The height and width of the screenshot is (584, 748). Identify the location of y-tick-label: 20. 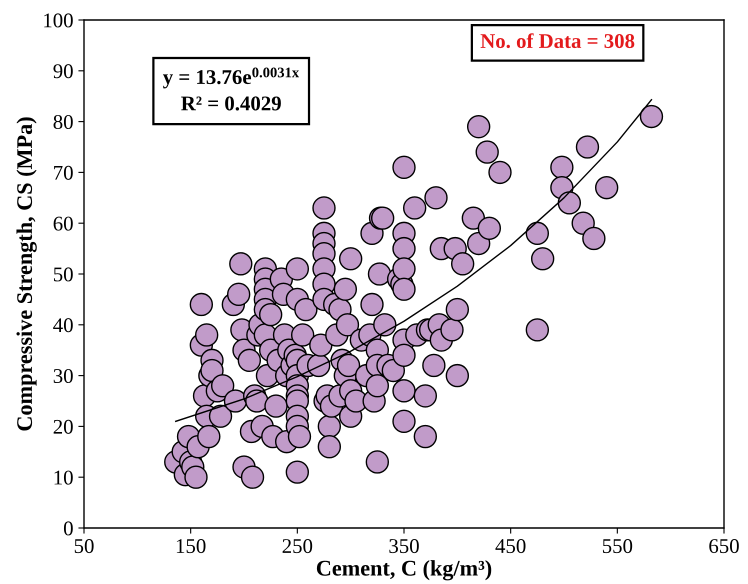
(63, 427).